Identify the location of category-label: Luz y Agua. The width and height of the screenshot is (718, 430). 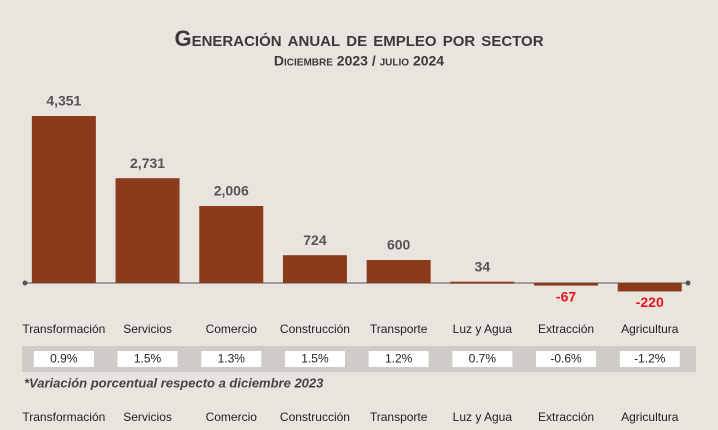
(483, 329).